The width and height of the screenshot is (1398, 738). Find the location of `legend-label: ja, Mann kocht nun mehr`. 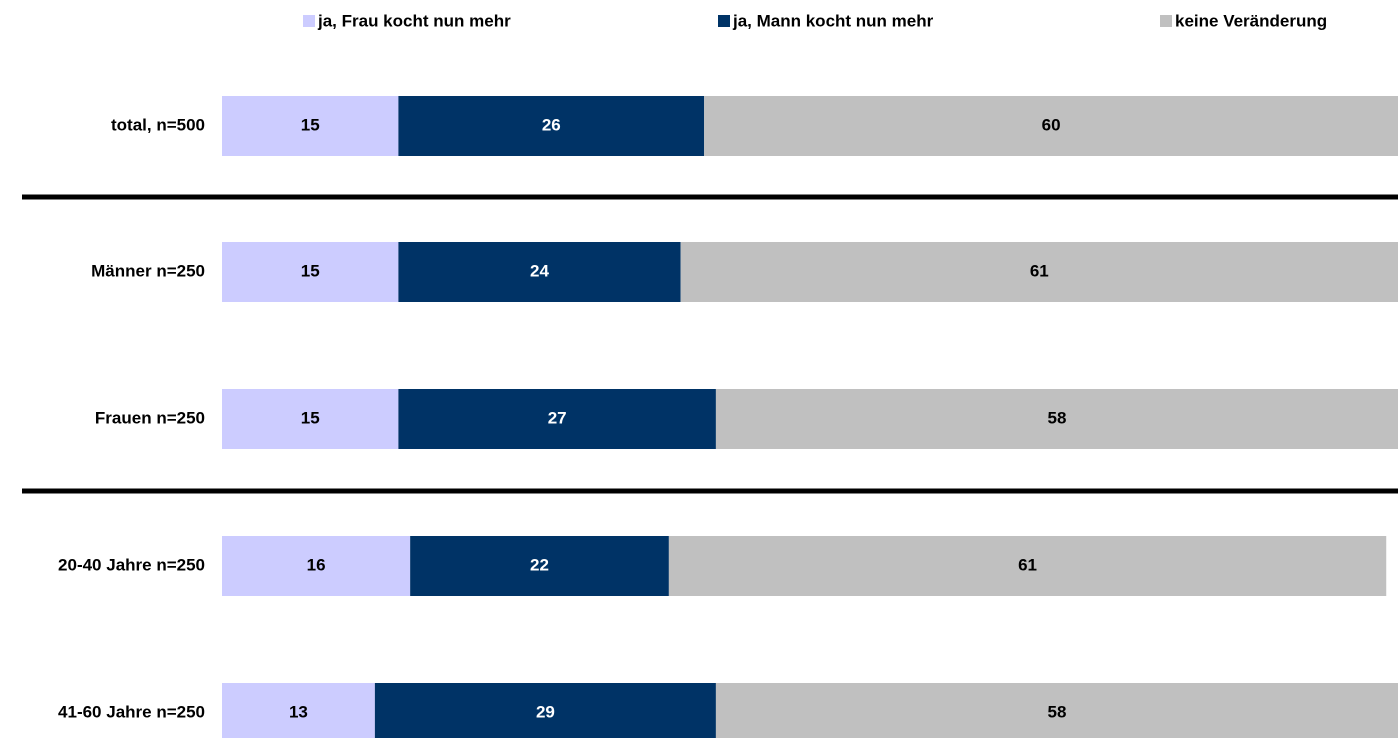

legend-label: ja, Mann kocht nun mehr is located at coordinates (833, 20).